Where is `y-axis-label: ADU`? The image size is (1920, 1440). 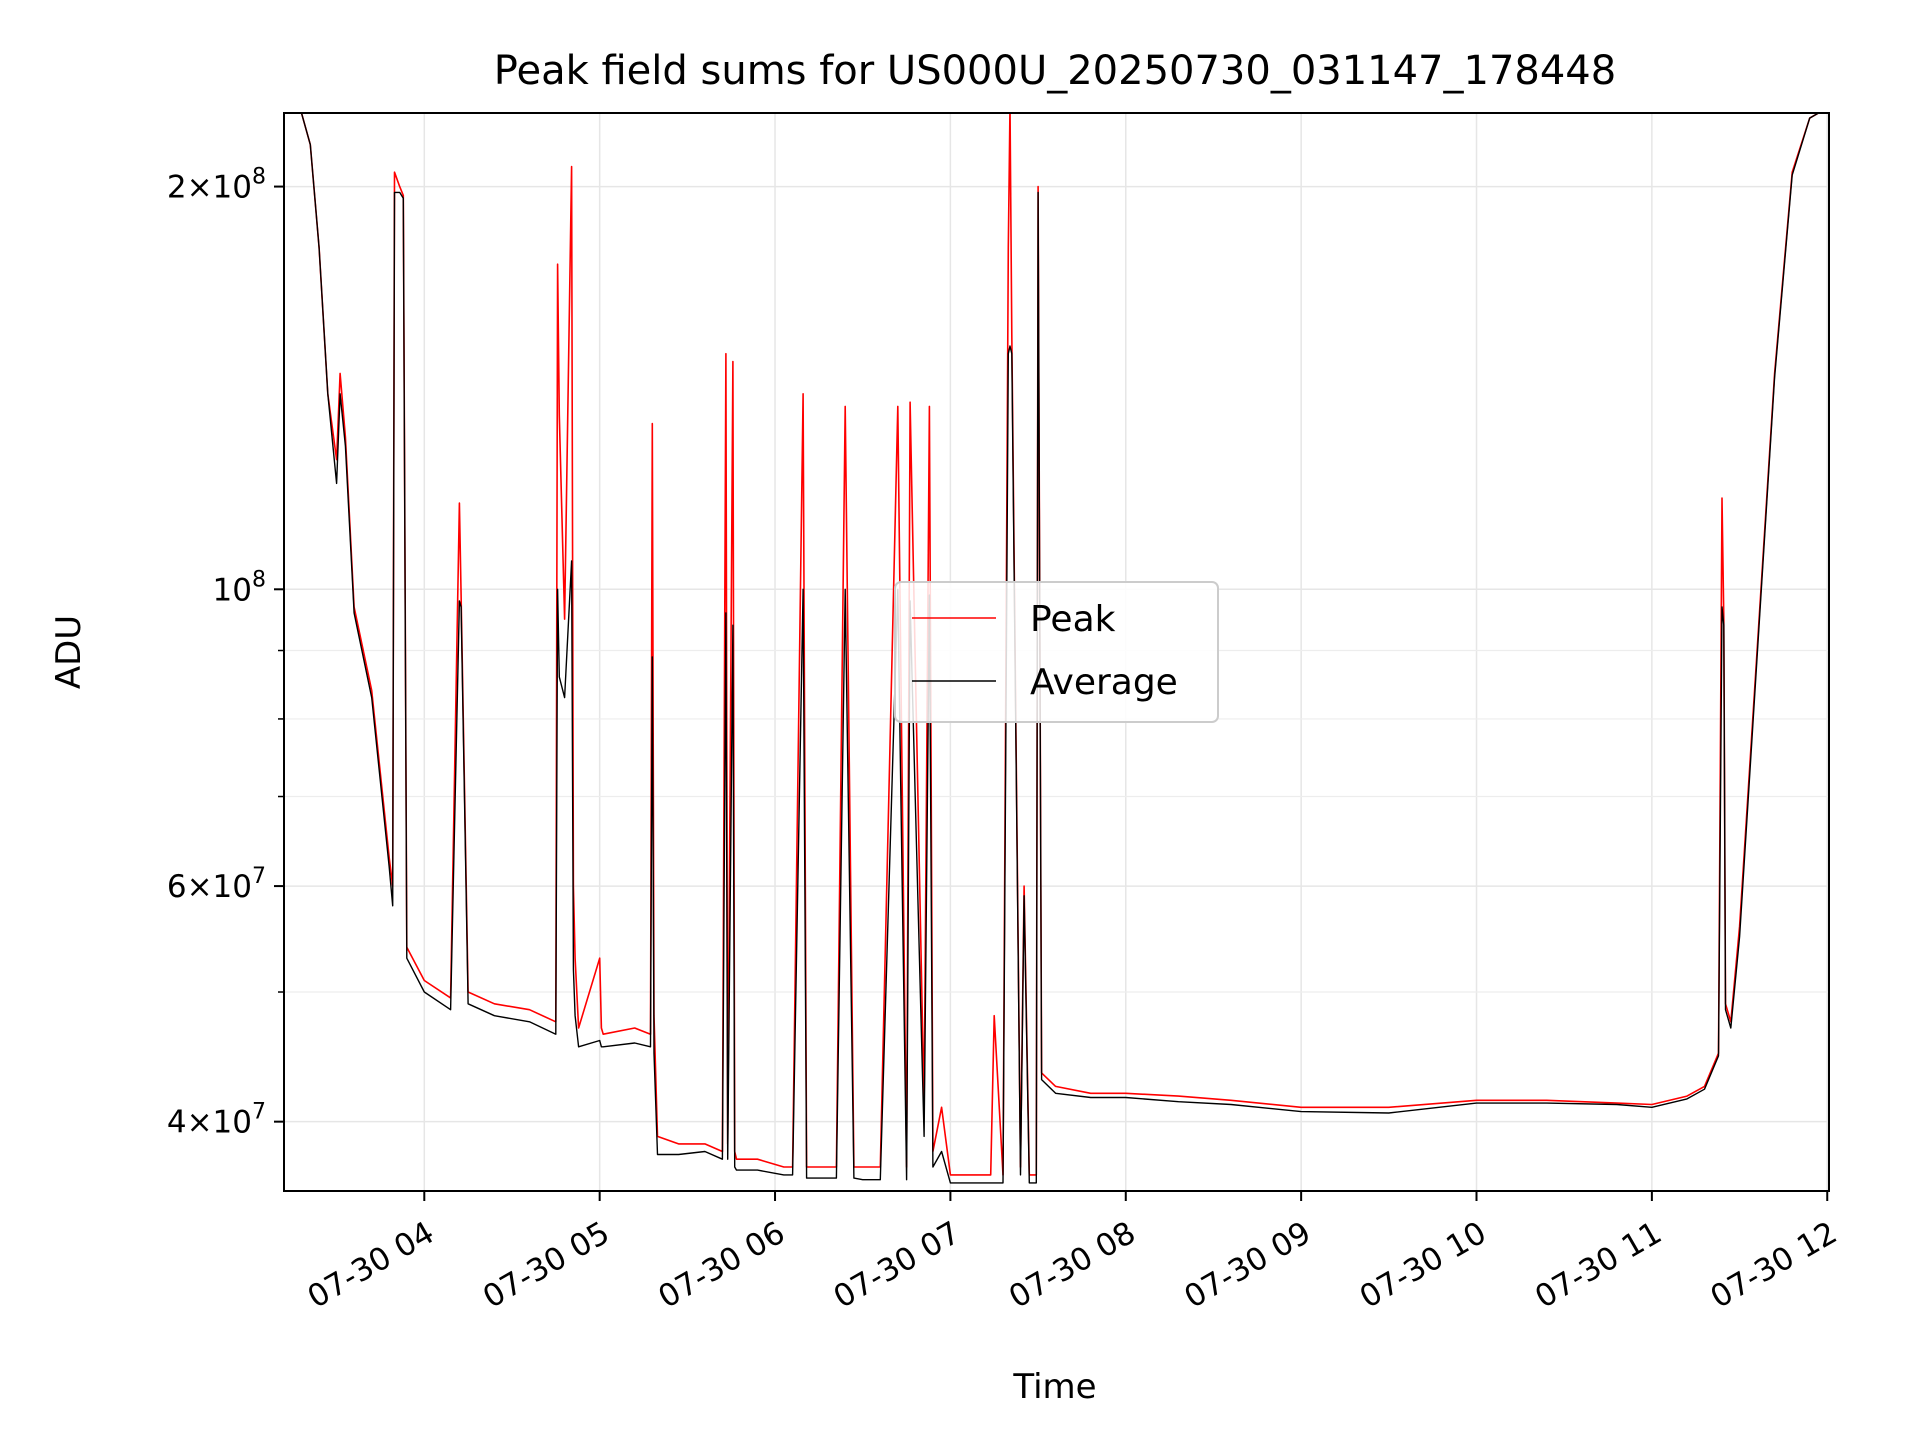
y-axis-label: ADU is located at coordinates (69, 652).